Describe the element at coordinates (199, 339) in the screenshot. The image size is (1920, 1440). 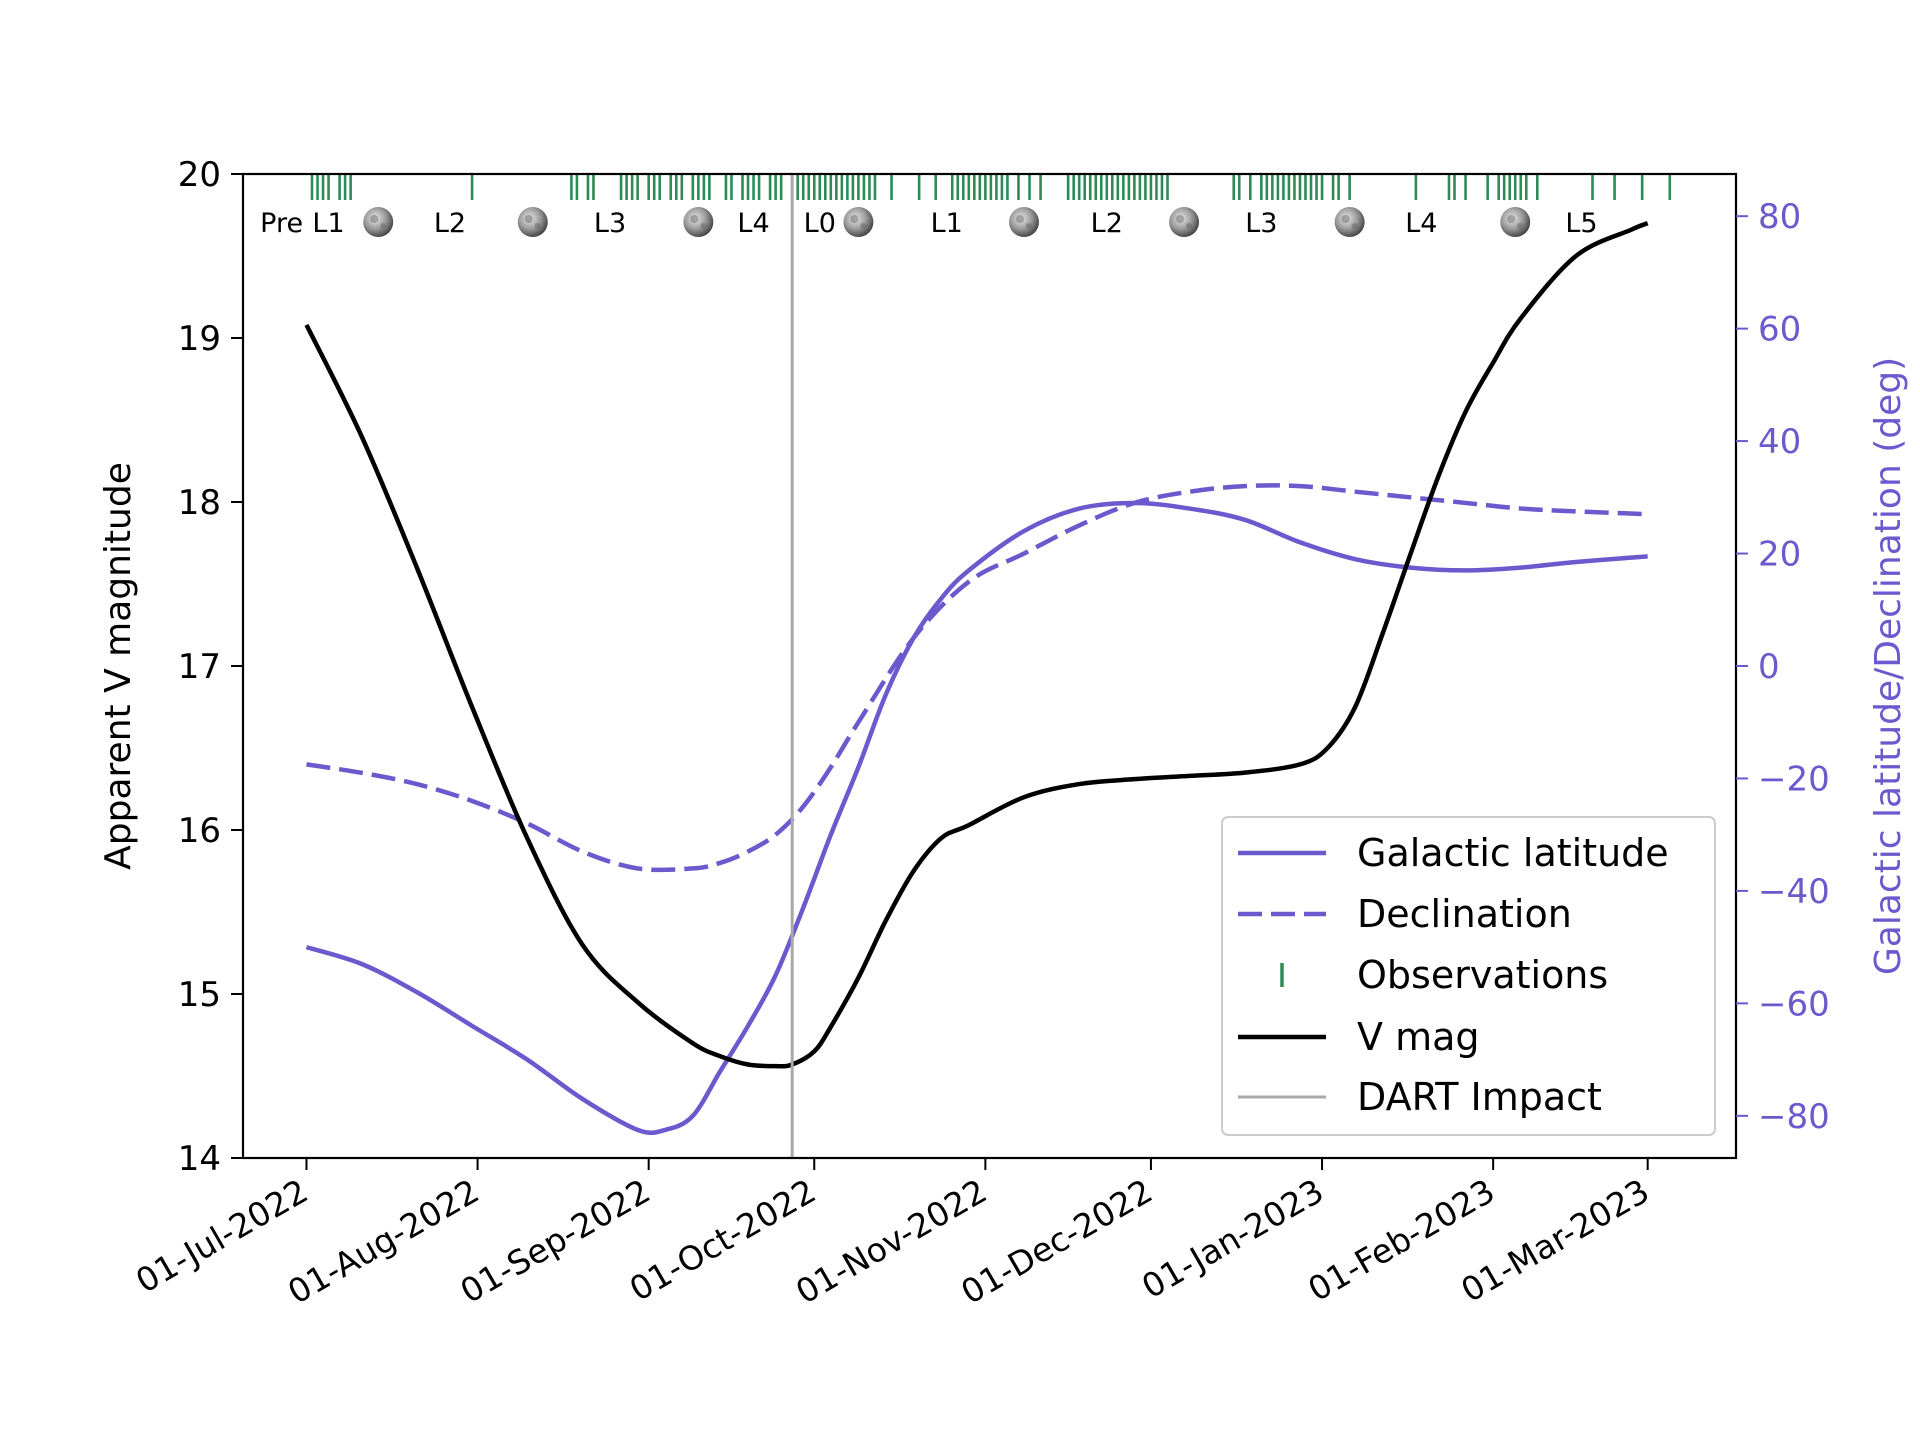
I see `left-y-tick-label: 19` at that location.